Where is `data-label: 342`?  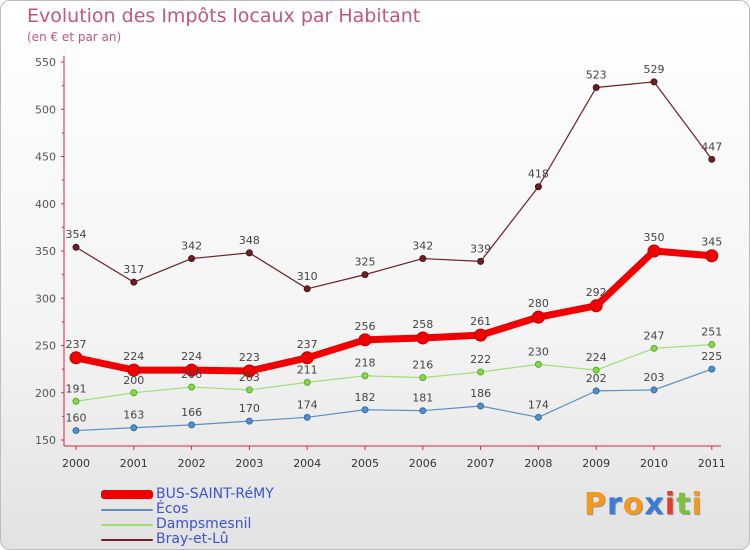
data-label: 342 is located at coordinates (191, 246).